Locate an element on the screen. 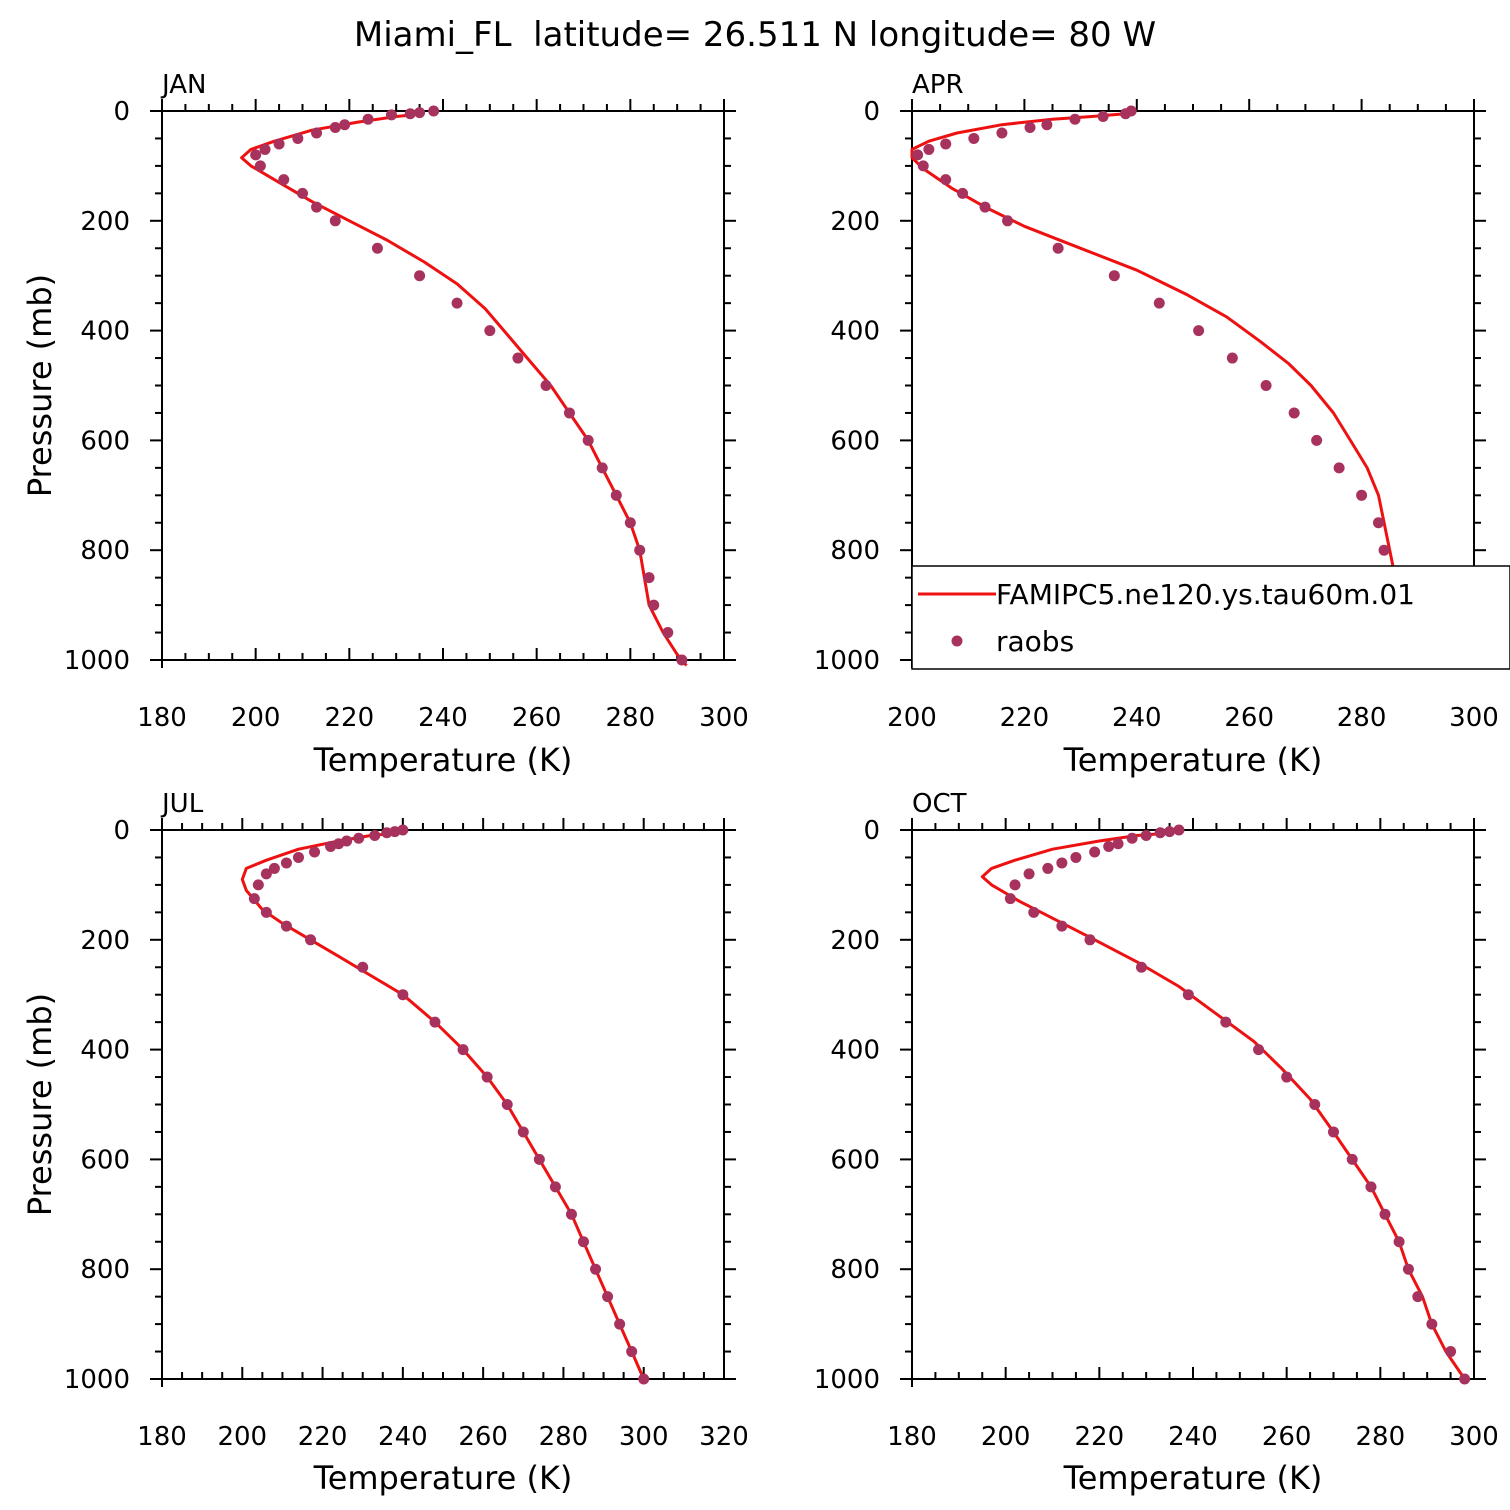  y-axis-label: Pressure (mb) is located at coordinates (40, 385).